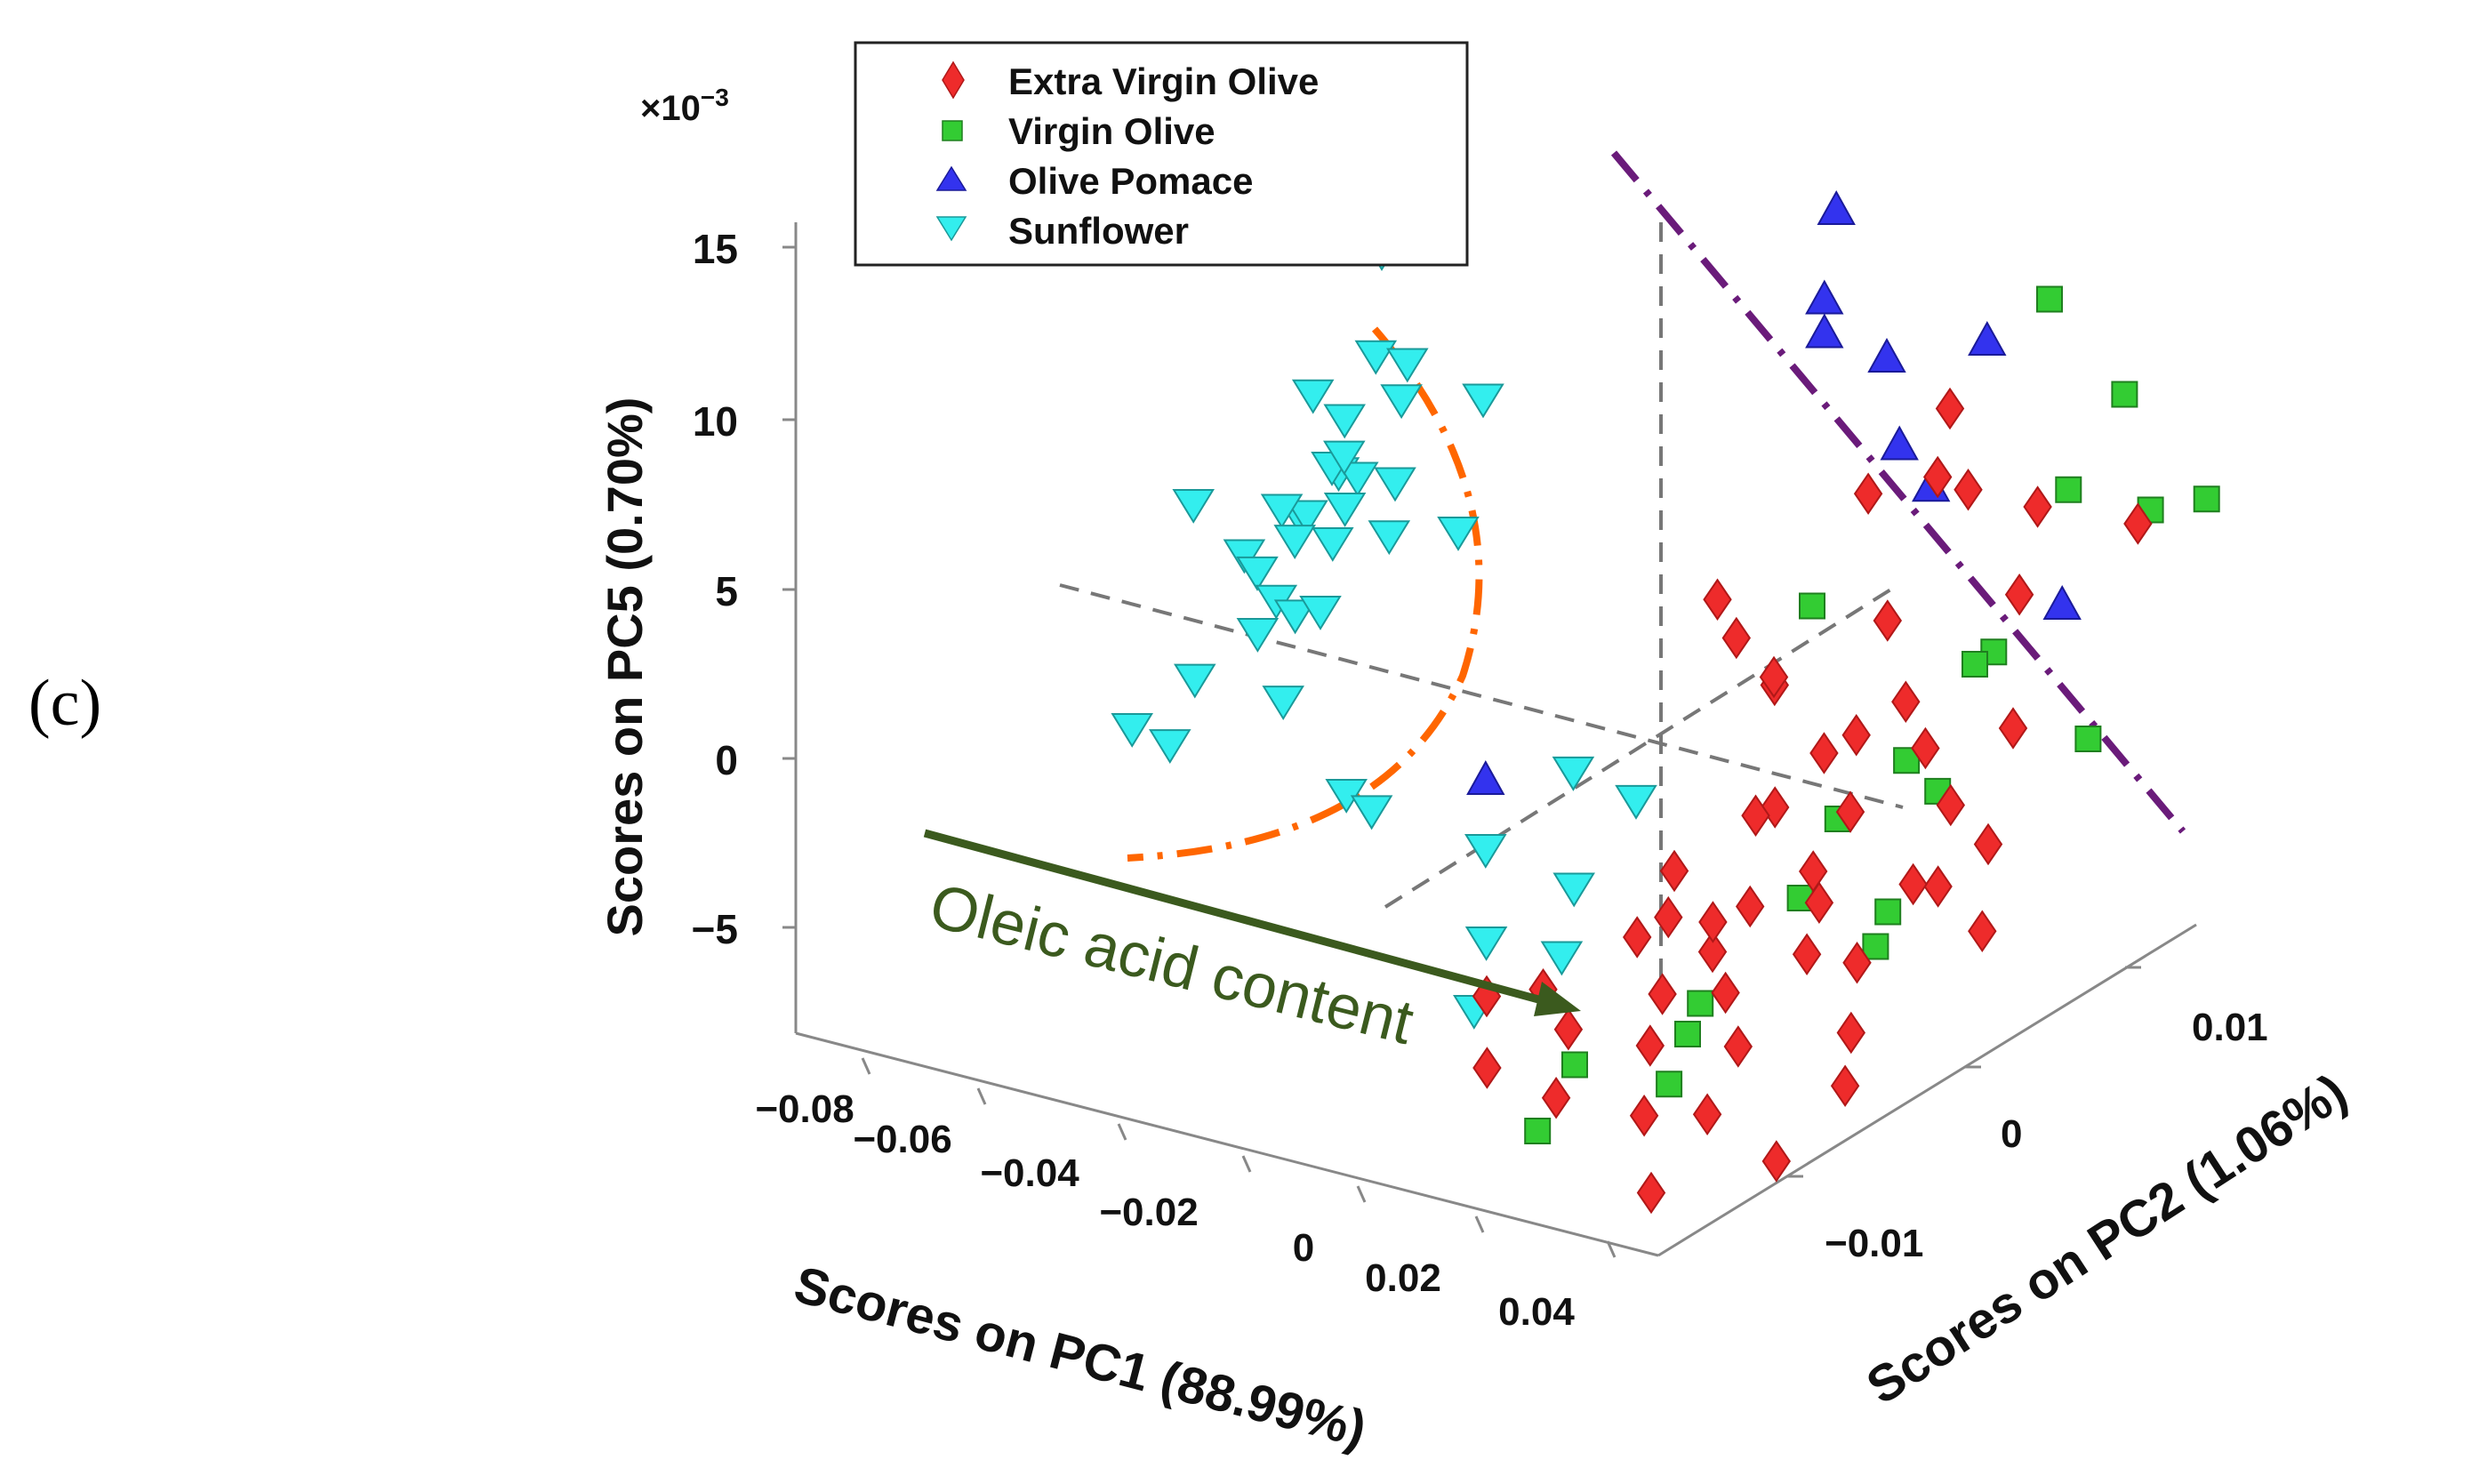 This screenshot has height=1484, width=2471. I want to click on x-axis-ticks: −0.08 −0.06 −0.04 −0.02 0 0.02, so click(1186, 1195).